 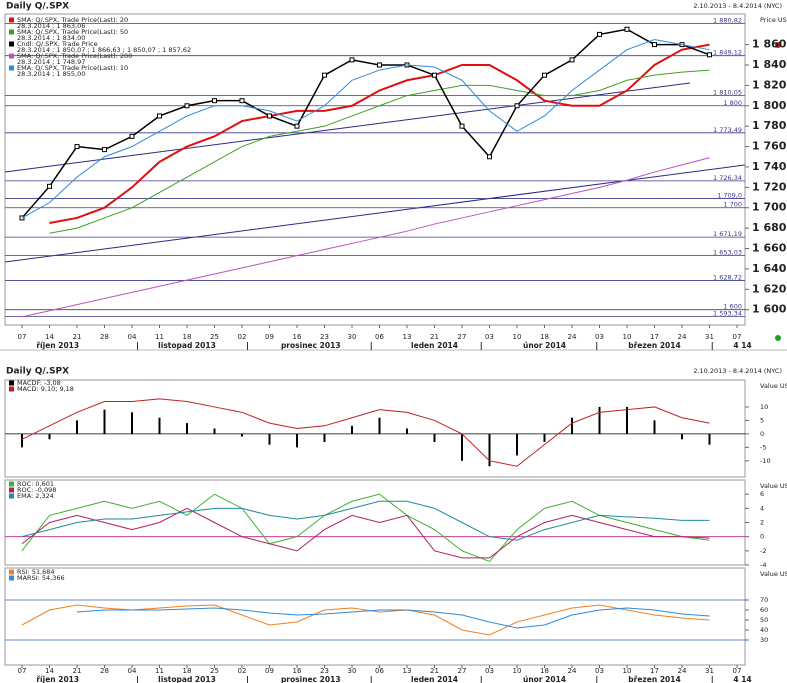 What do you see at coordinates (769, 268) in the screenshot?
I see `y-tick-label: 1 640` at bounding box center [769, 268].